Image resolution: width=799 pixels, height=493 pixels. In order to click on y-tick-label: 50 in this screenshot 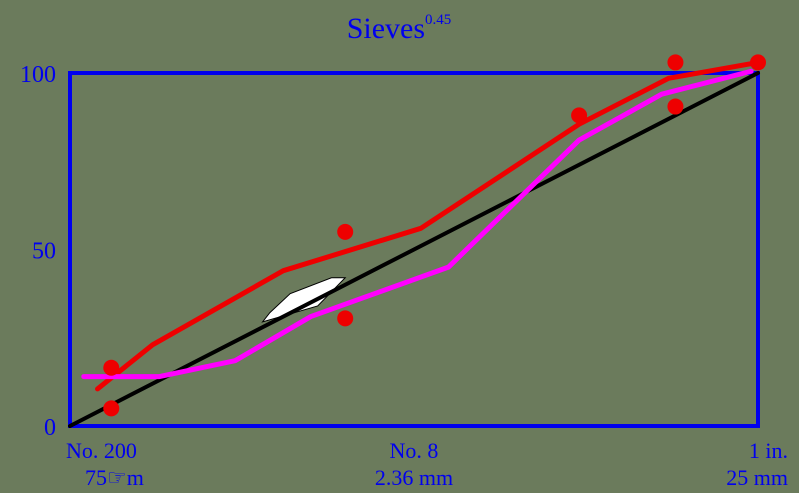, I will do `click(44, 252)`.